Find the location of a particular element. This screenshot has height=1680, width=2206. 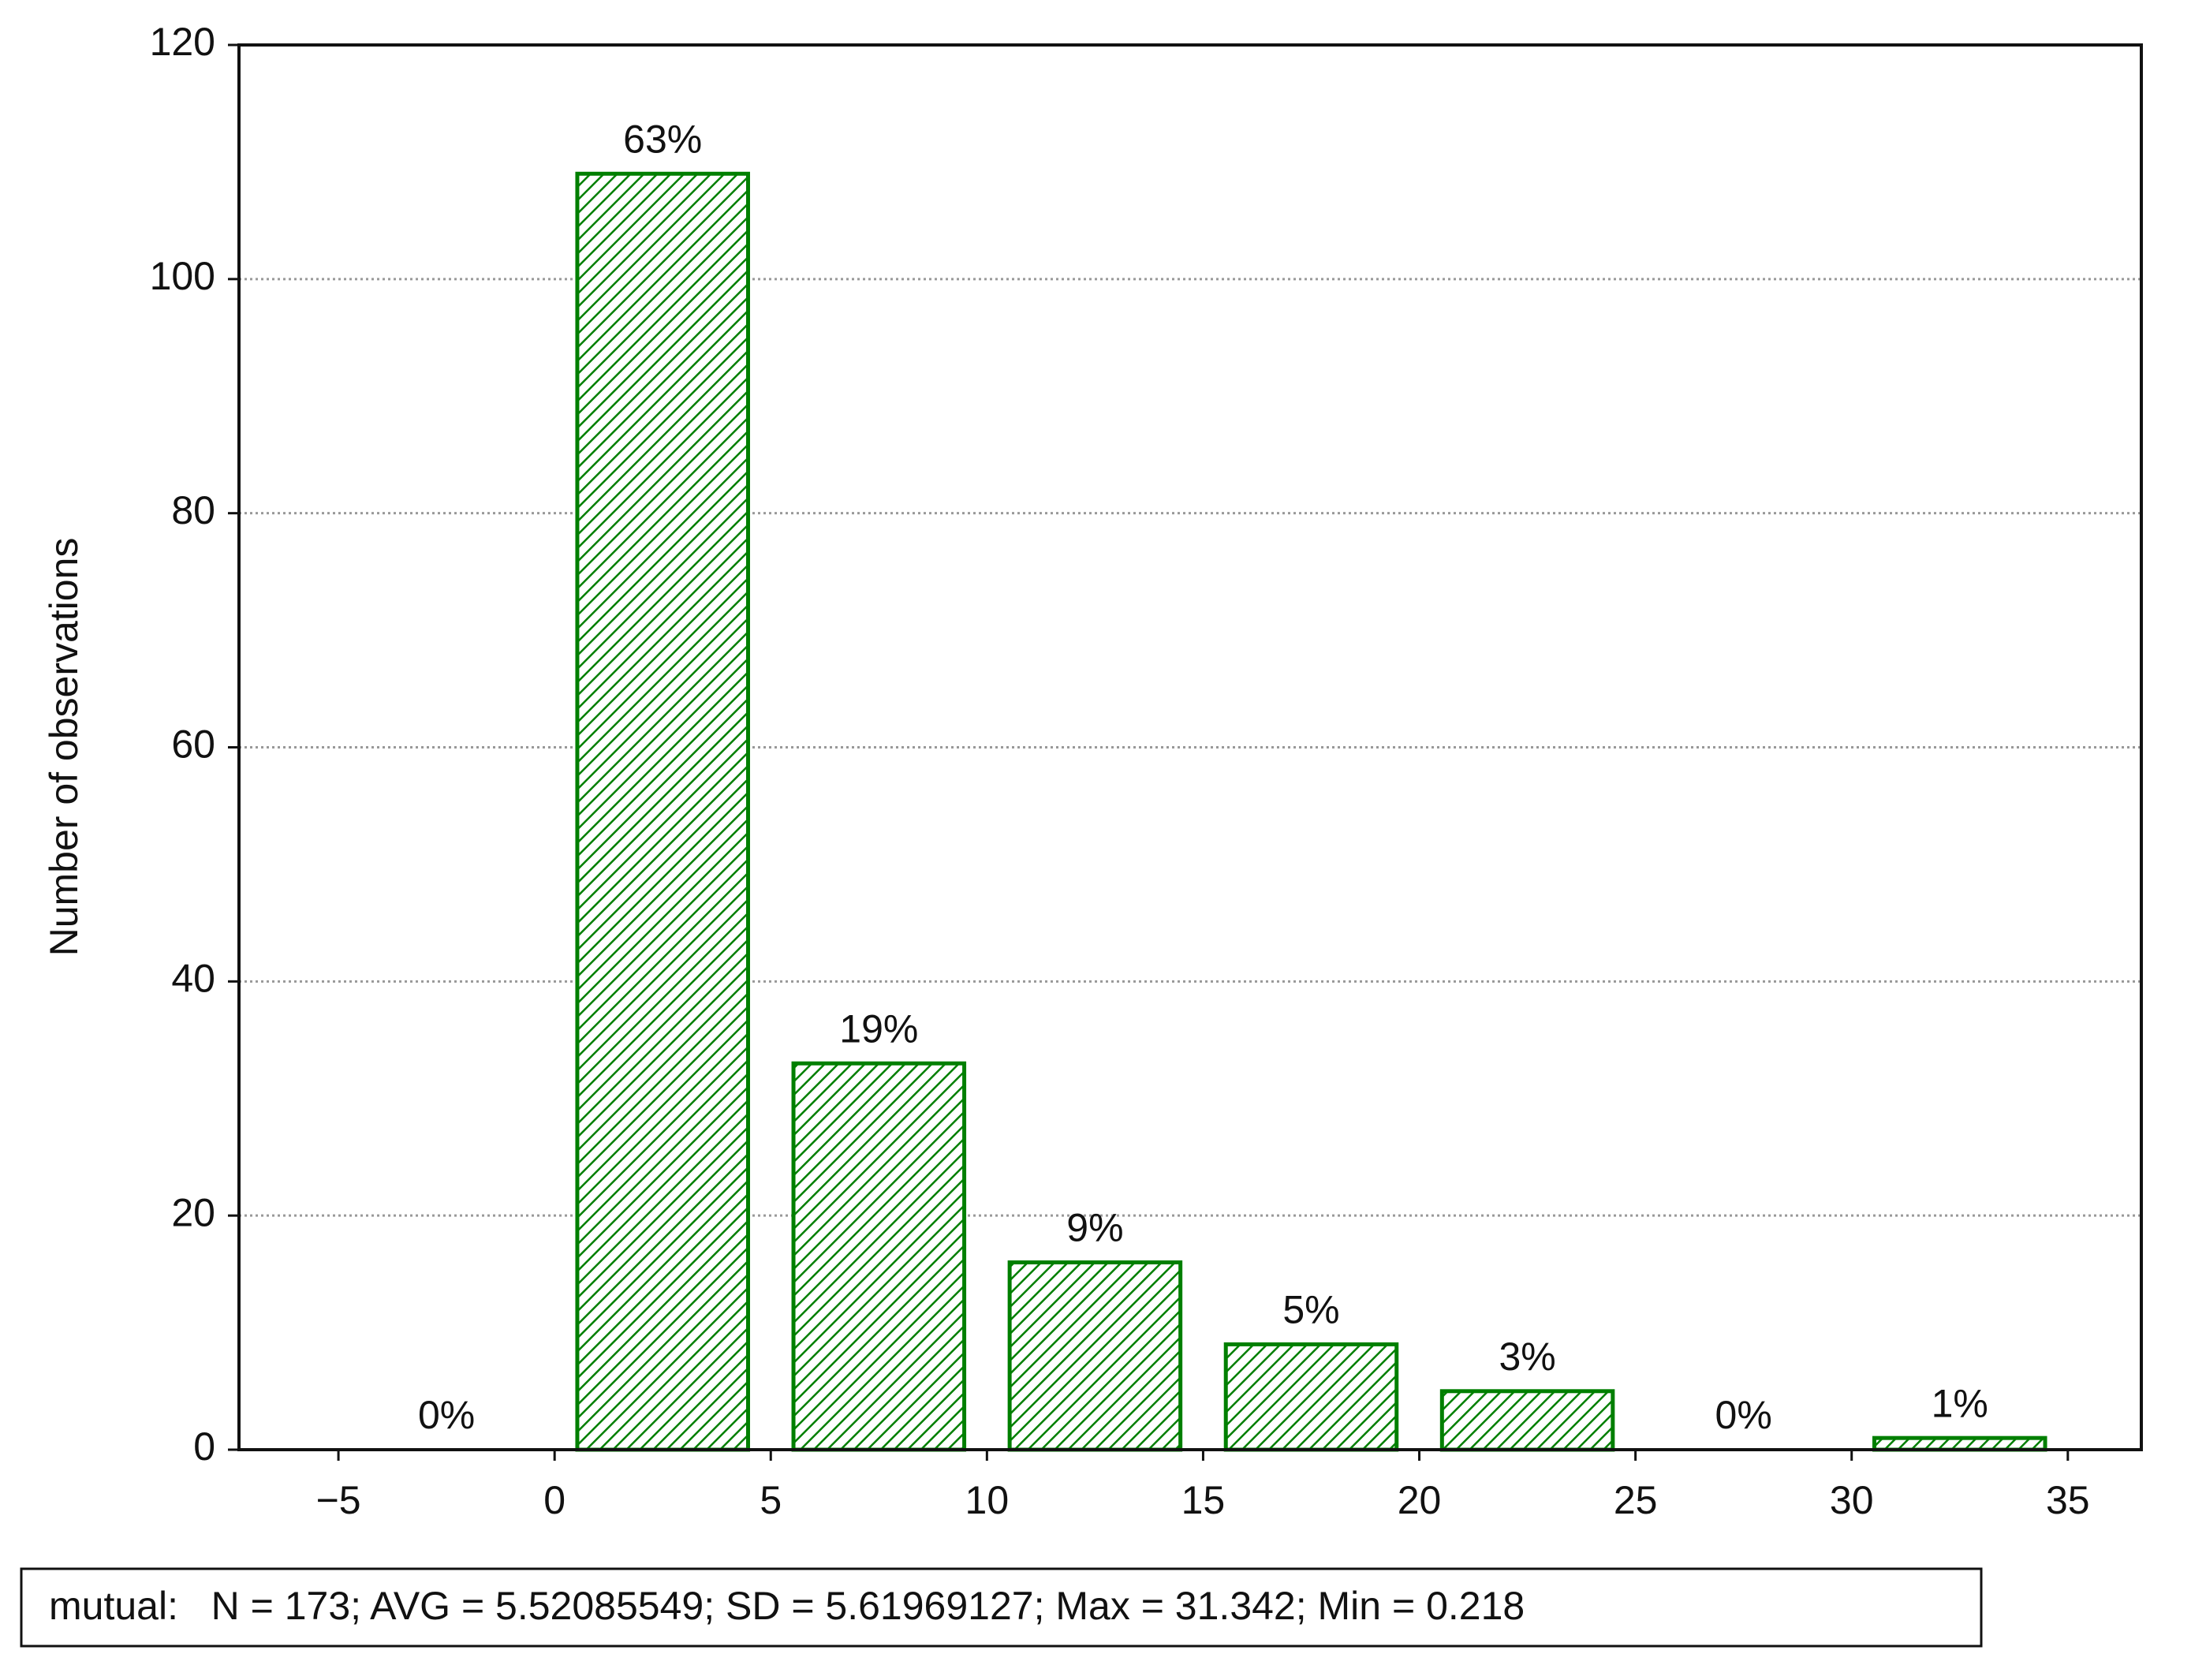

data-label: 5% is located at coordinates (1310, 1310).